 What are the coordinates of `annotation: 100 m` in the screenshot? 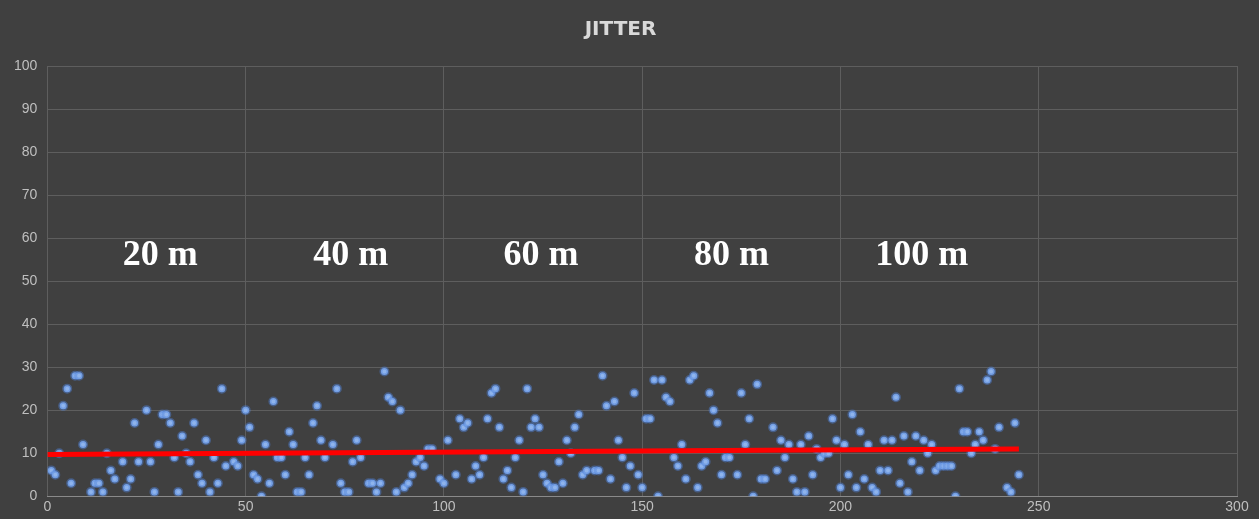 It's located at (922, 252).